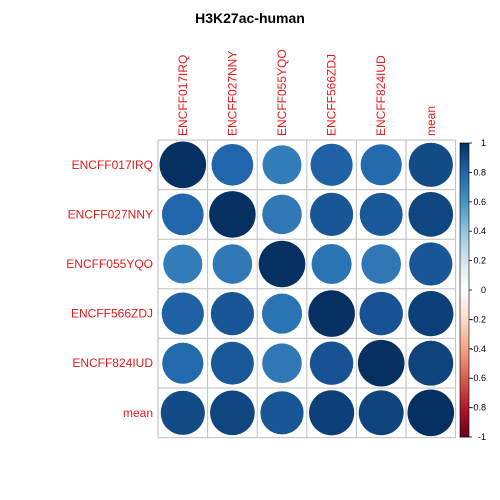 Image resolution: width=500 pixels, height=500 pixels. What do you see at coordinates (112, 165) in the screenshot?
I see `row-label: ENCFF017IRQ` at bounding box center [112, 165].